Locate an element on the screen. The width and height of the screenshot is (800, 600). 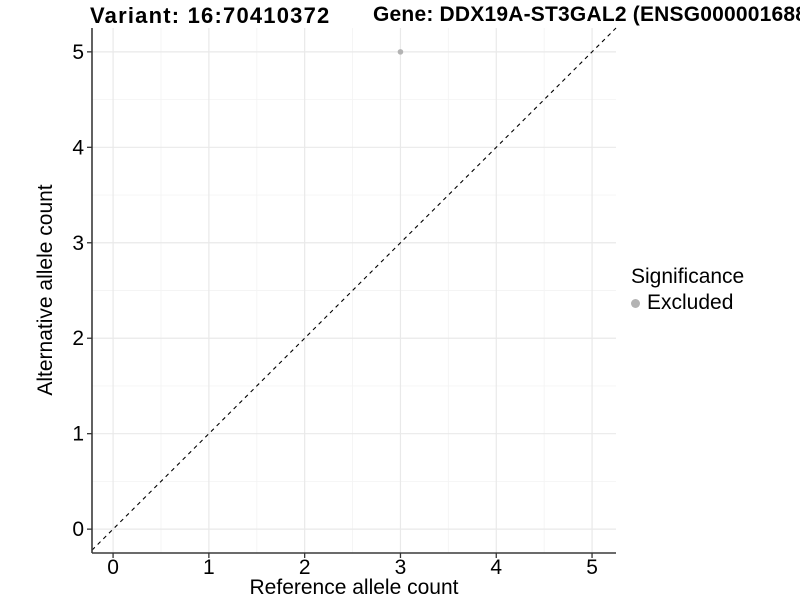
legend-item-excluded: Excluded is located at coordinates (687, 303).